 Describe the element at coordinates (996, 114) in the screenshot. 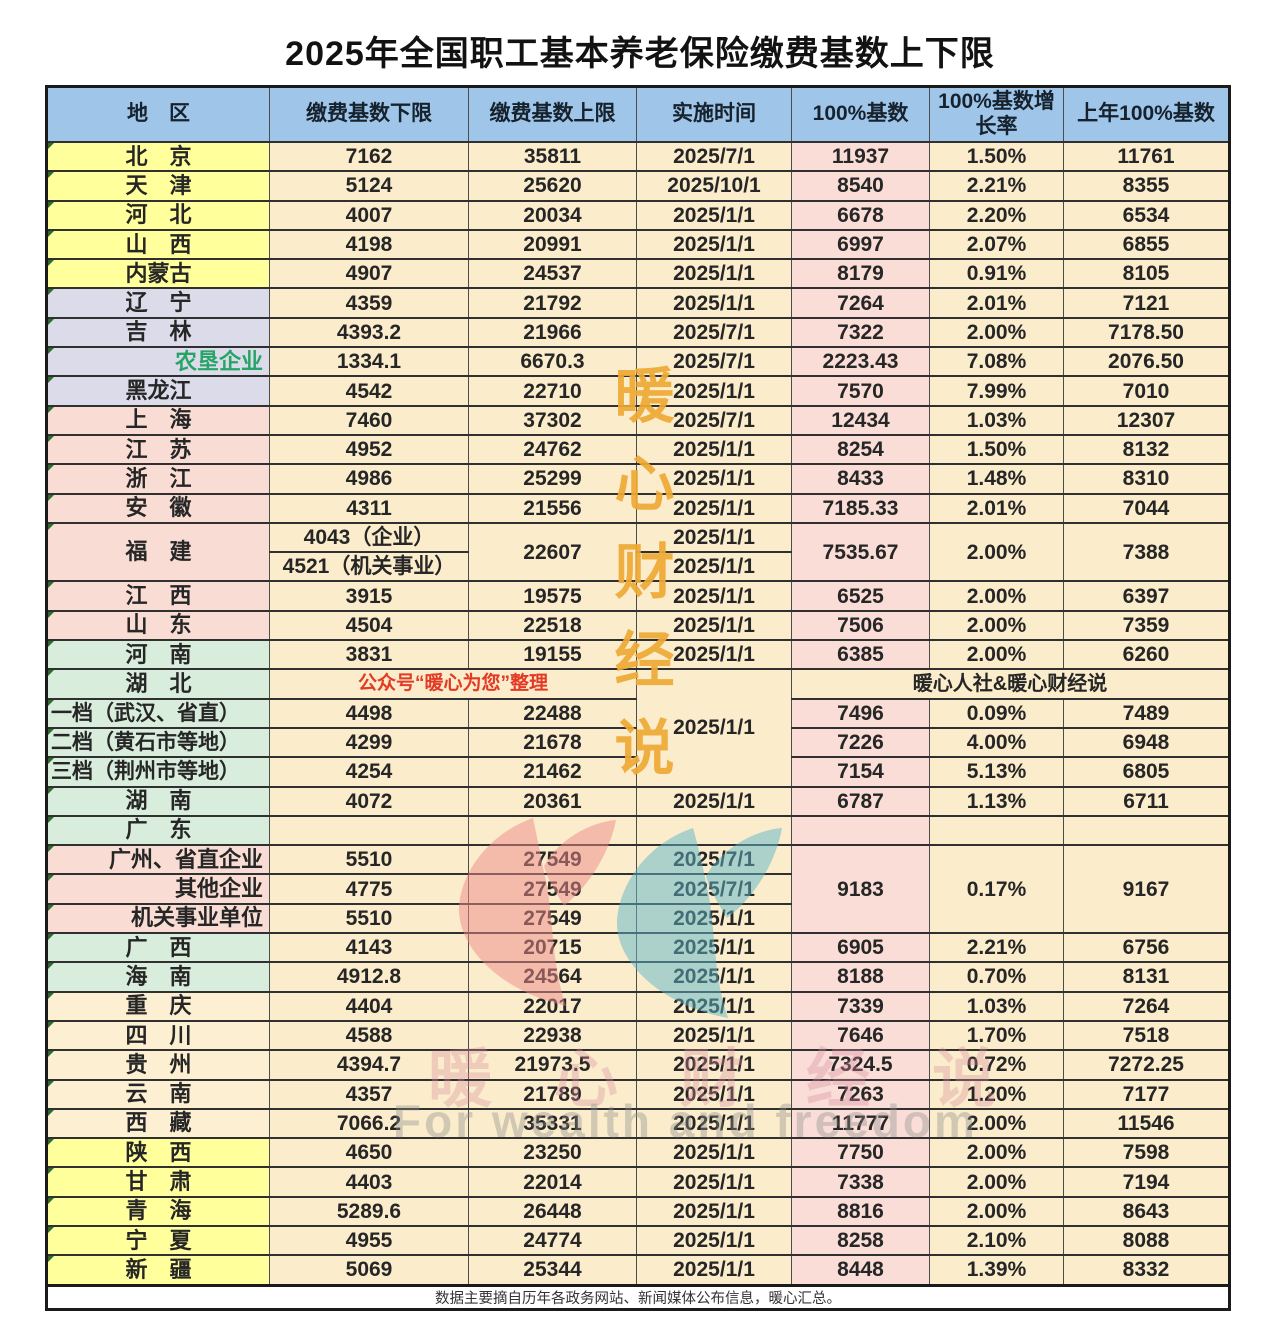

I see `header-growth-rate: 100%基数增长率` at that location.